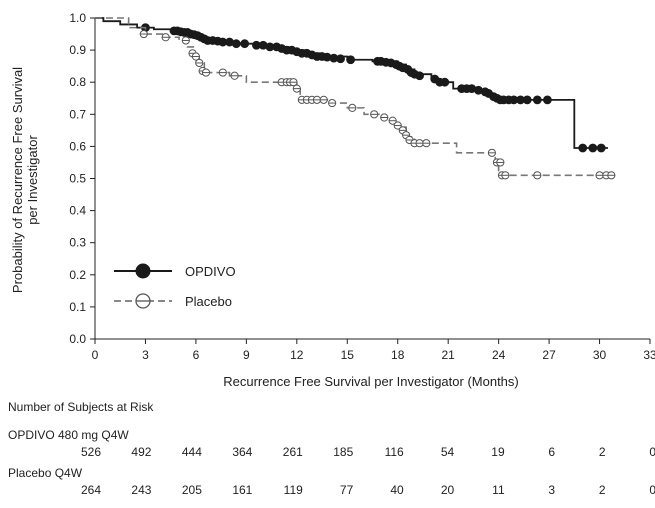 This screenshot has height=508, width=655. What do you see at coordinates (145, 355) in the screenshot?
I see `x-tick-label: 3` at bounding box center [145, 355].